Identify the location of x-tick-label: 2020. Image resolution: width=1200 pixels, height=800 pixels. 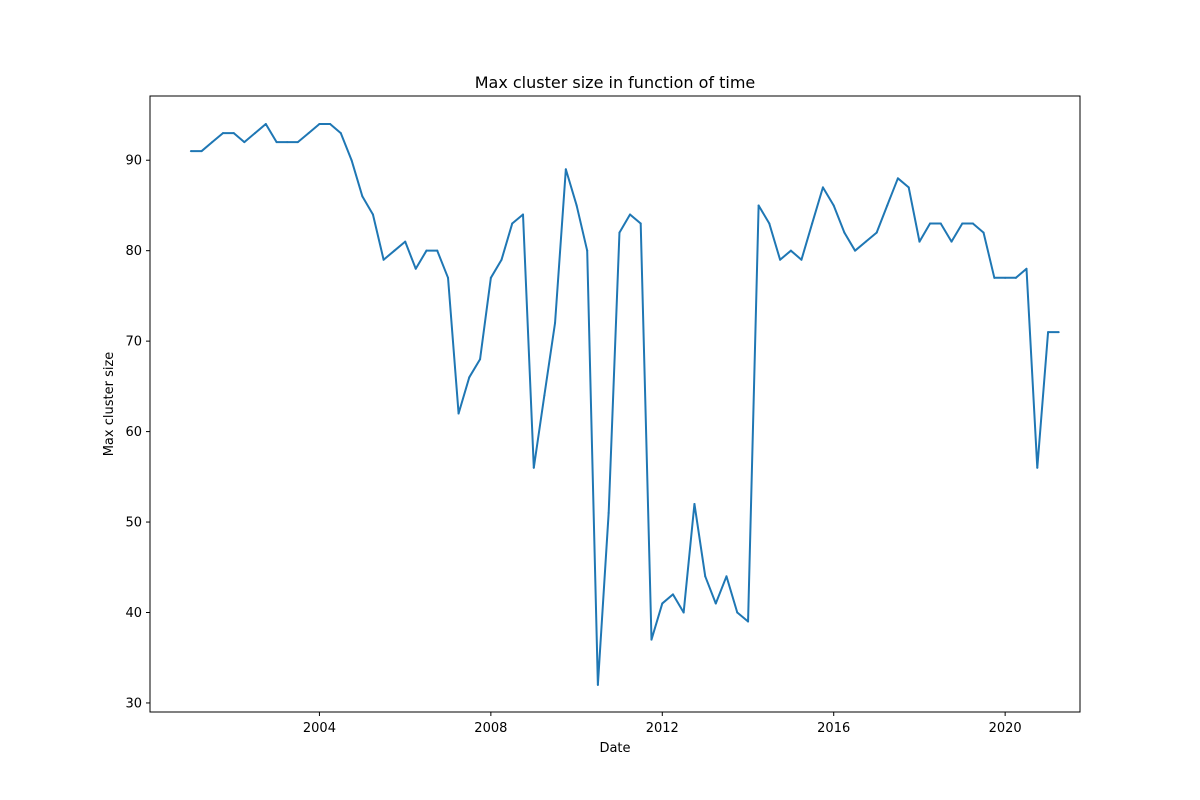
(1005, 728).